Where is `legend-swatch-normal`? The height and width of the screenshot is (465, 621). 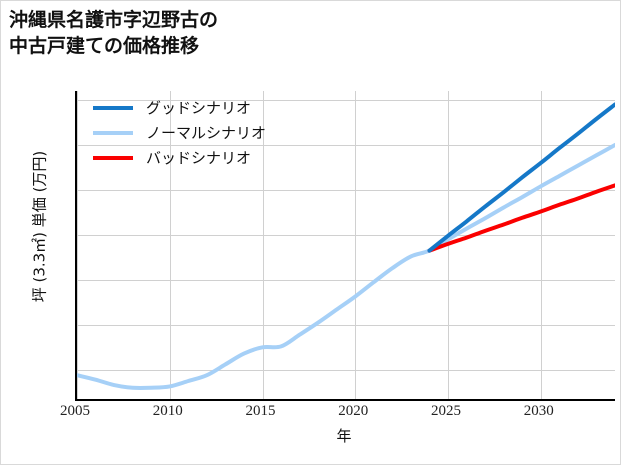
legend-swatch-normal is located at coordinates (113, 132).